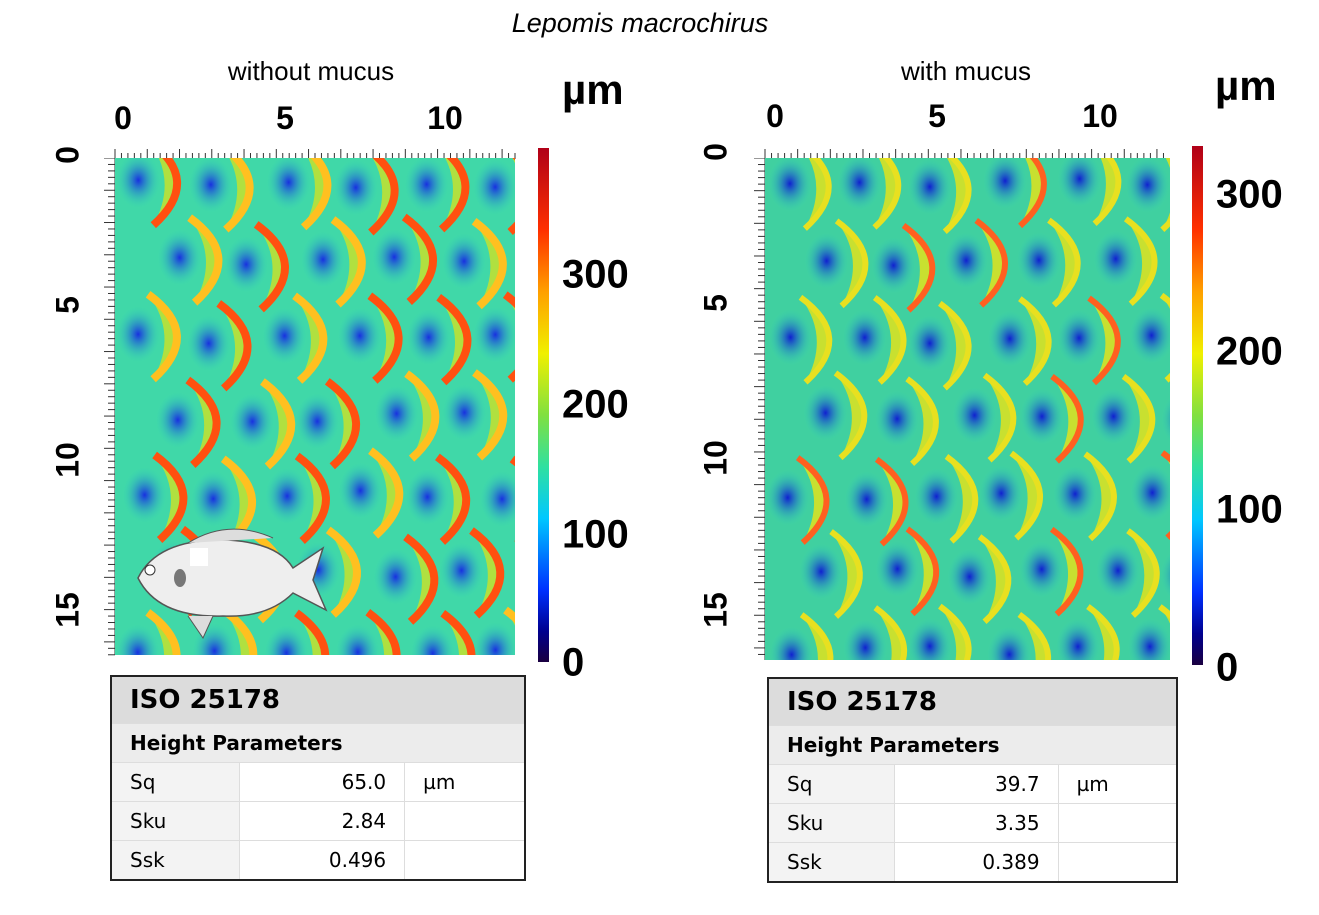  I want to click on table-title: ISO 25178, so click(318, 699).